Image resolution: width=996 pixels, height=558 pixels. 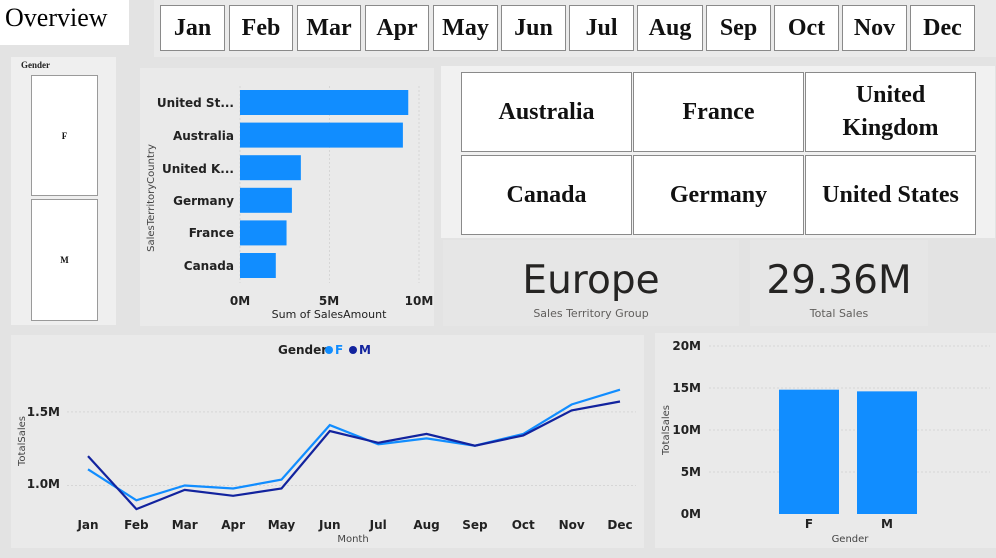 I want to click on month-button-dec: Dec, so click(x=942, y=28).